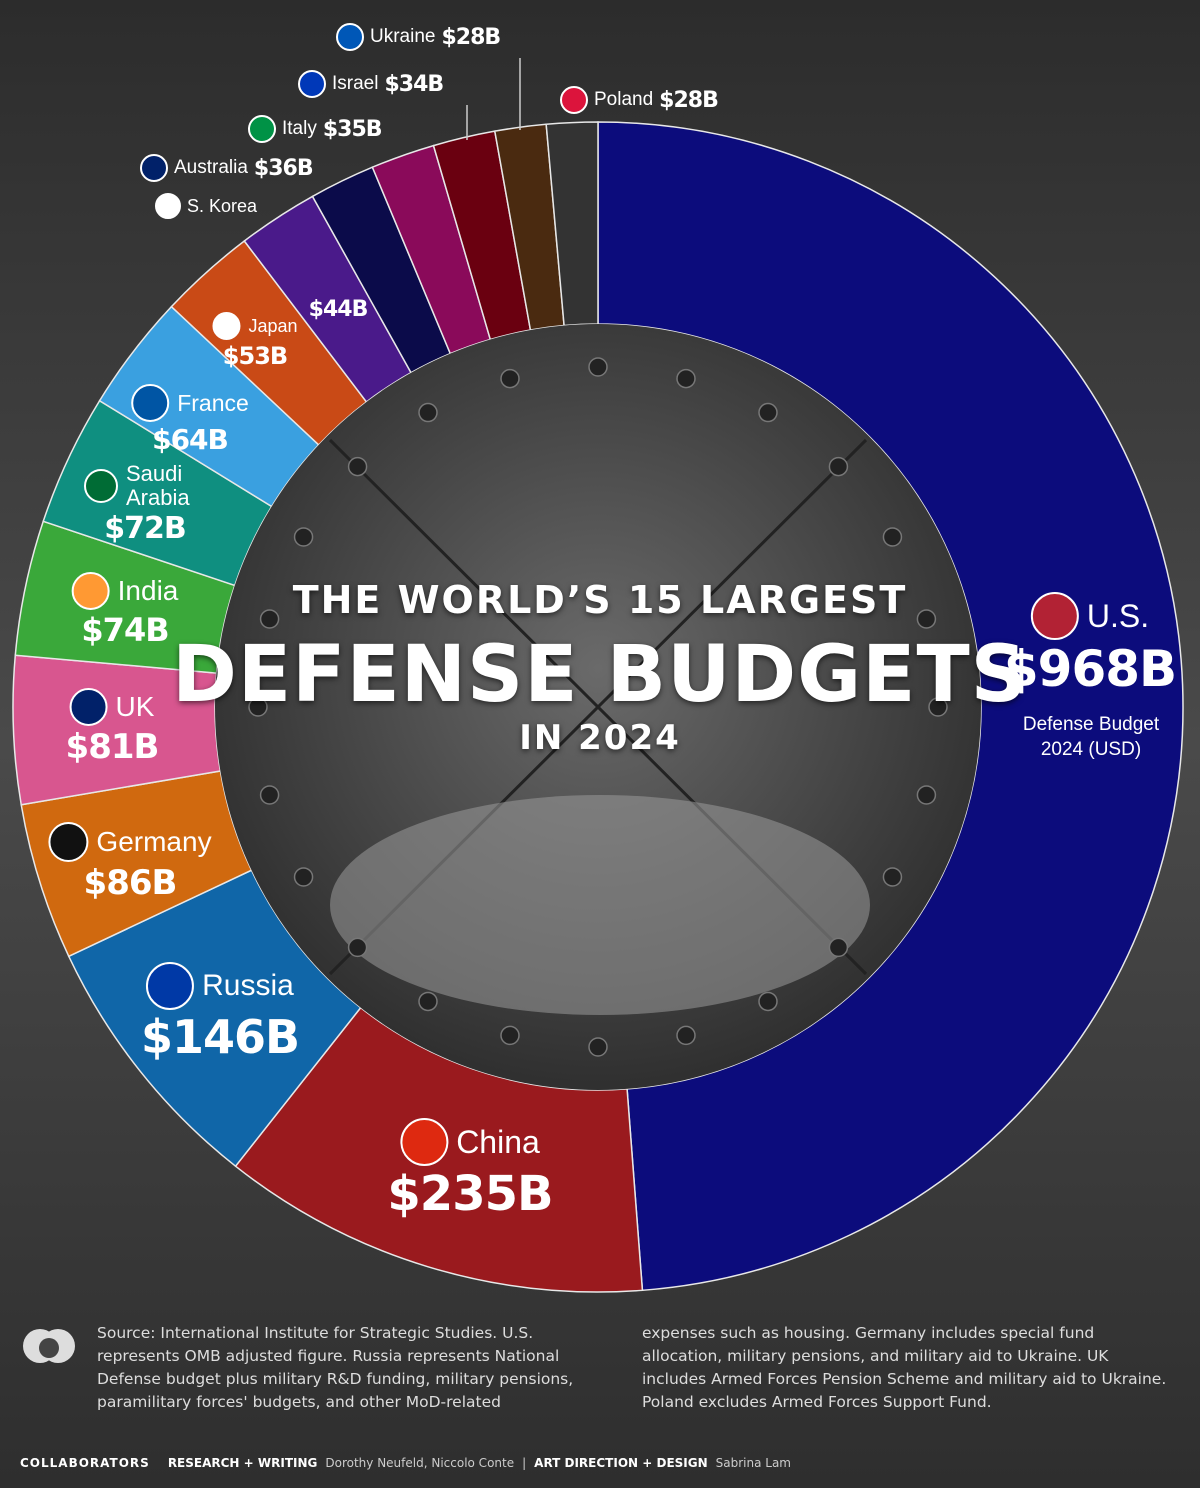 Image resolution: width=1200 pixels, height=1488 pixels. What do you see at coordinates (158, 485) in the screenshot?
I see `category-label: Saudi Arabia` at bounding box center [158, 485].